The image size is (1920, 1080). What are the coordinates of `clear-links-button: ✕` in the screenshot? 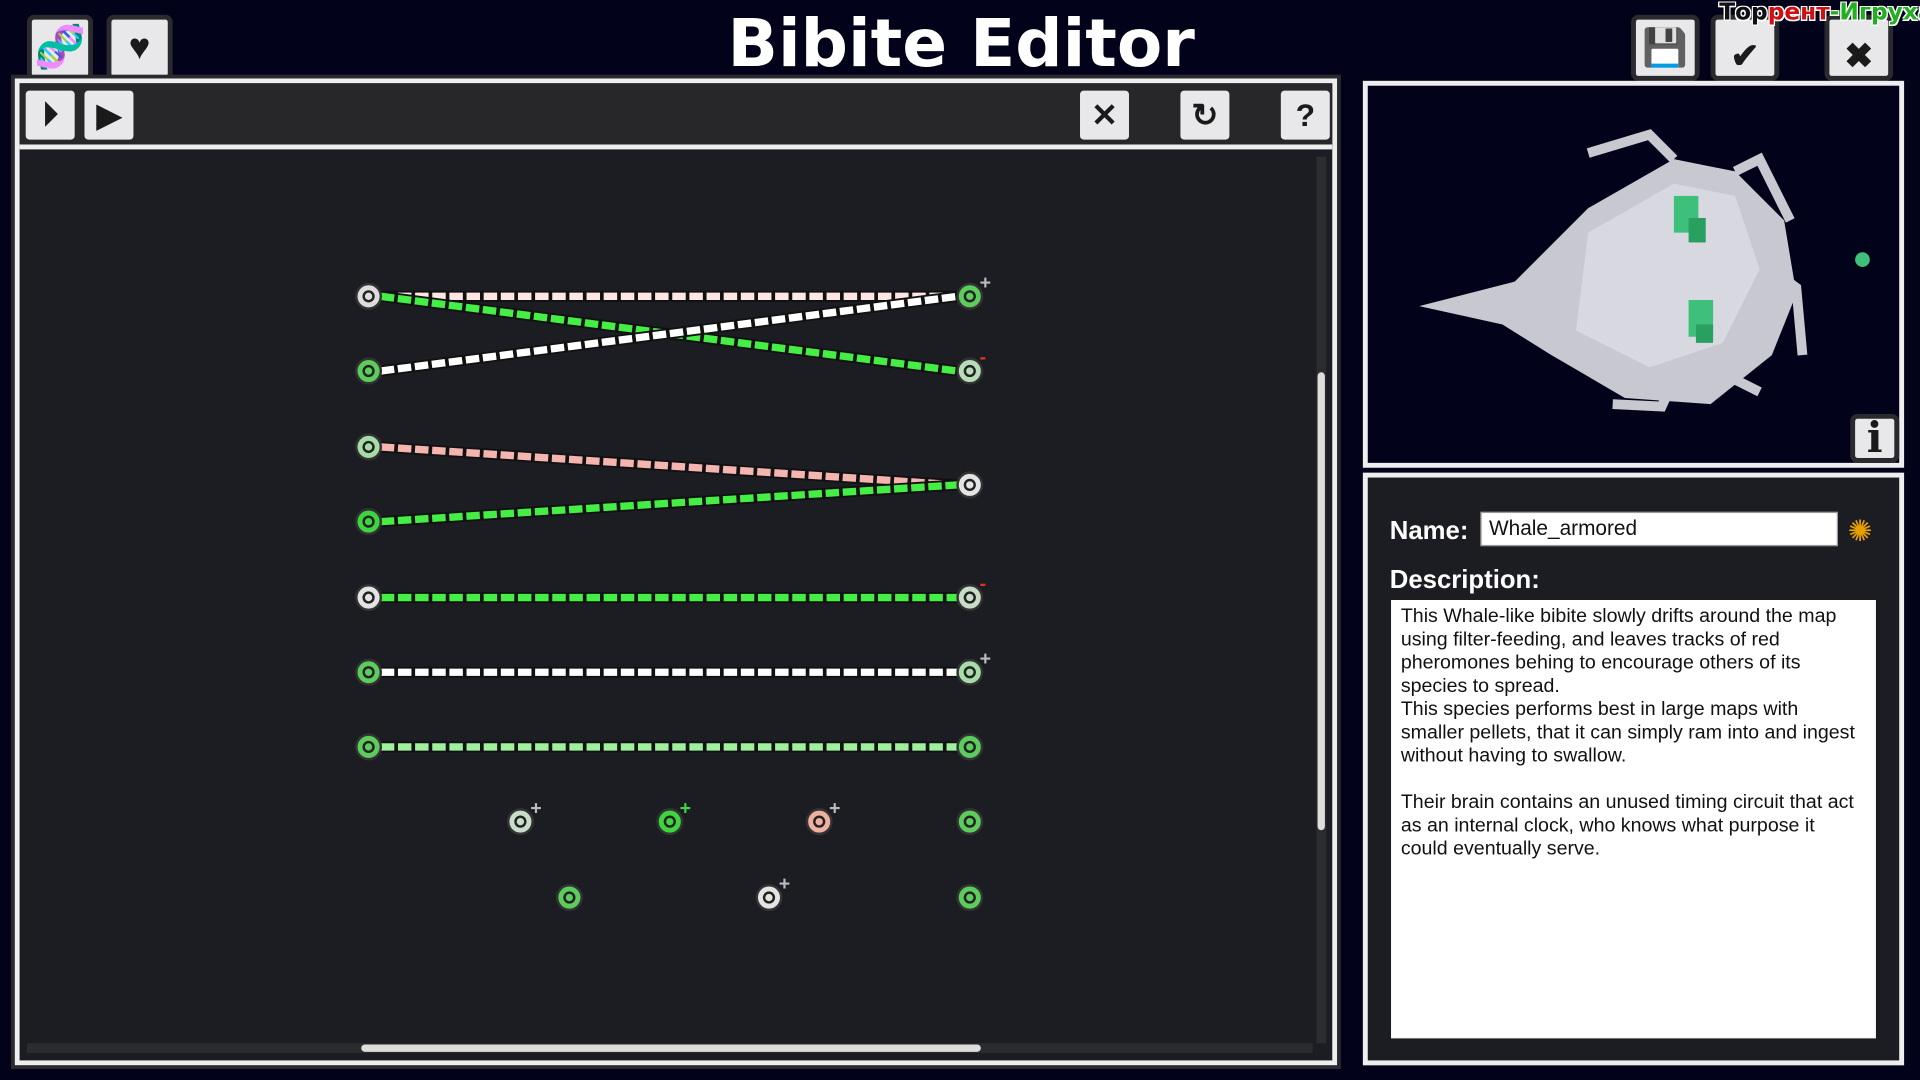 It's located at (1104, 115).